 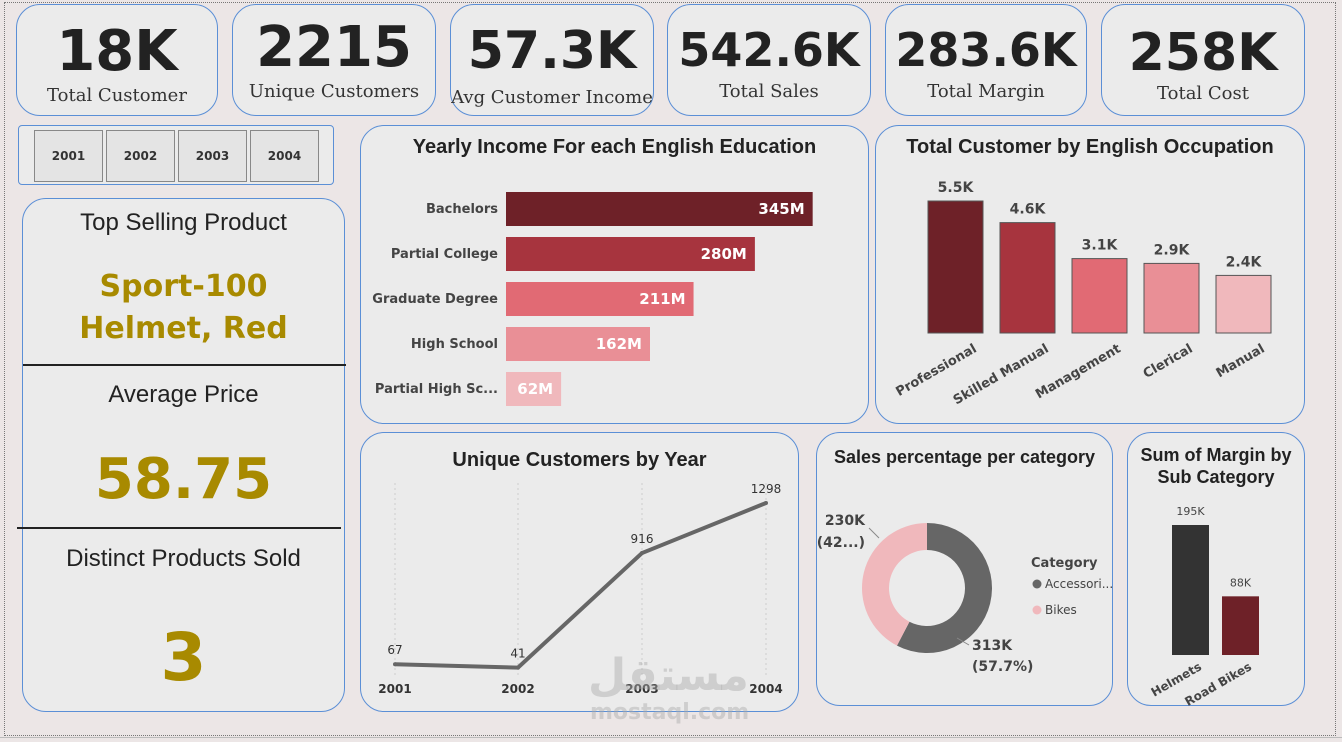 I want to click on kpi-card-total-sales: 542.6K Total Sales, so click(x=769, y=60).